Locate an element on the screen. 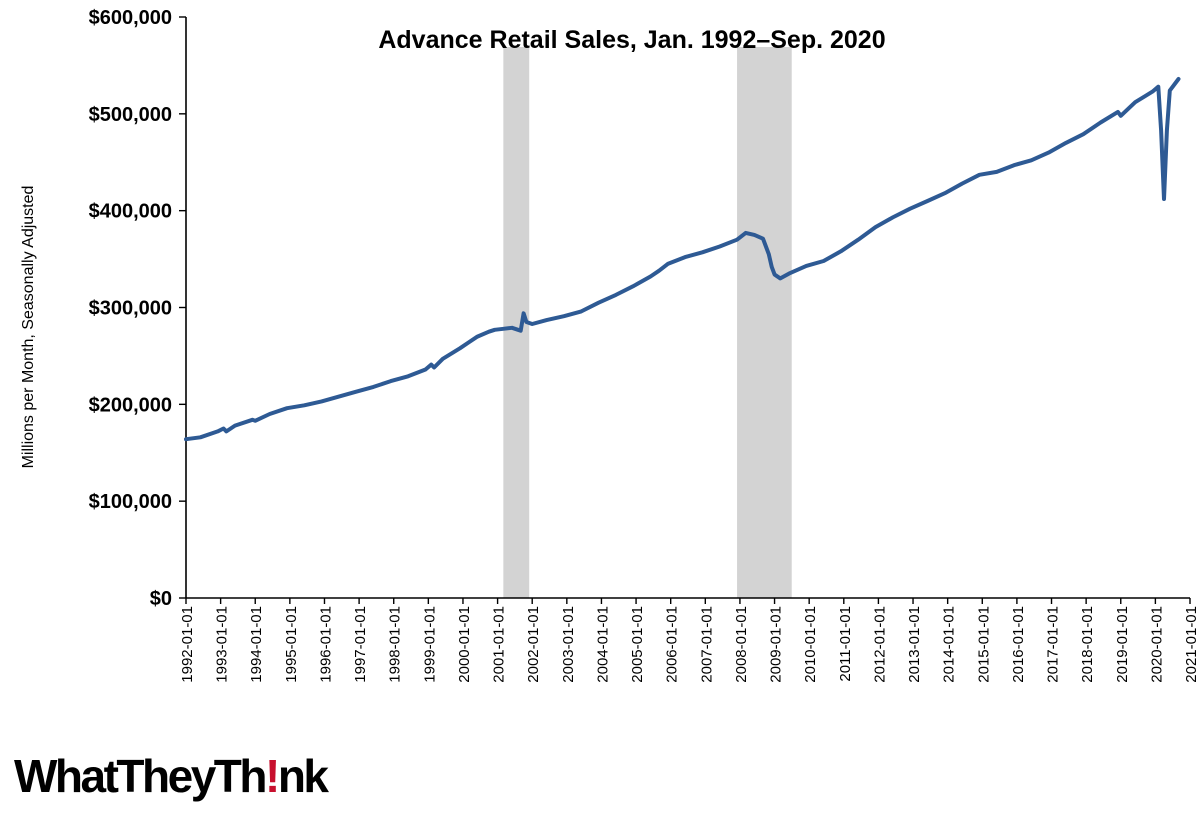 The height and width of the screenshot is (817, 1200). x-tick-label: 2015-01-01 is located at coordinates (983, 644).